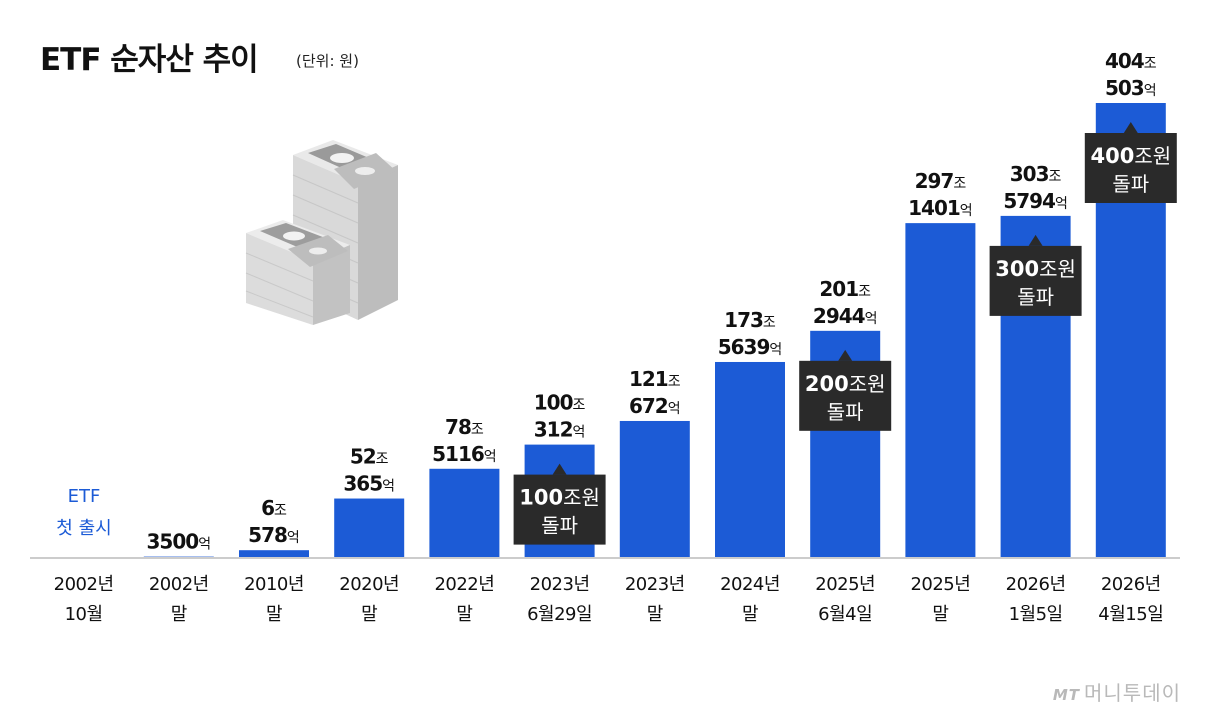 Image resolution: width=1205 pixels, height=716 pixels. Describe the element at coordinates (750, 320) in the screenshot. I see `value-label-7-0: 173조` at that location.